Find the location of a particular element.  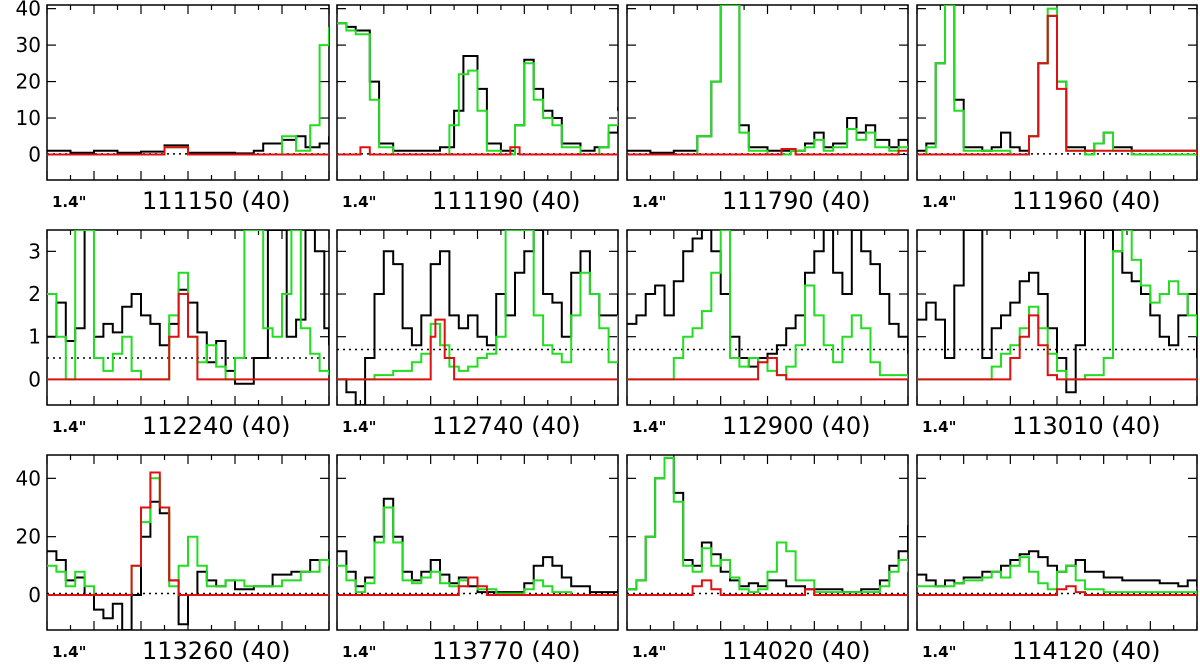

panel-111790: 1.4" 111790 (40) is located at coordinates (767, 109).